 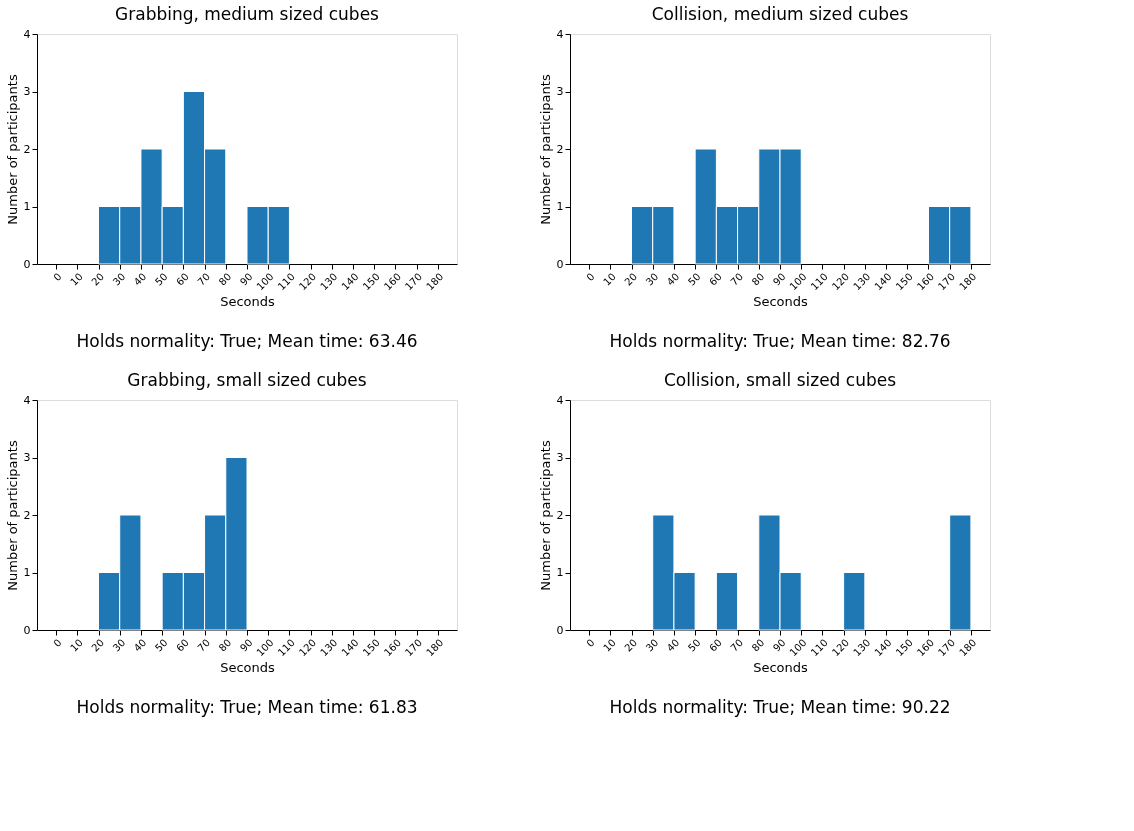 What do you see at coordinates (247, 707) in the screenshot?
I see `text: Holds normality: True; Mean time: 61.83` at bounding box center [247, 707].